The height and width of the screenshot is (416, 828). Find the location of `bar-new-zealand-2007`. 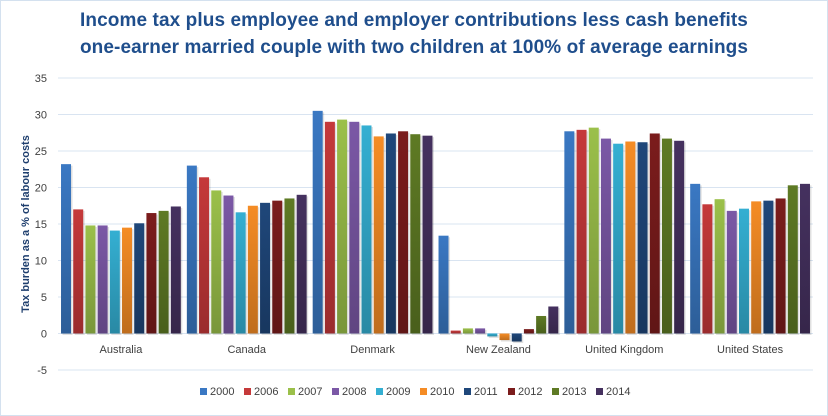

bar-new-zealand-2007 is located at coordinates (467, 331).